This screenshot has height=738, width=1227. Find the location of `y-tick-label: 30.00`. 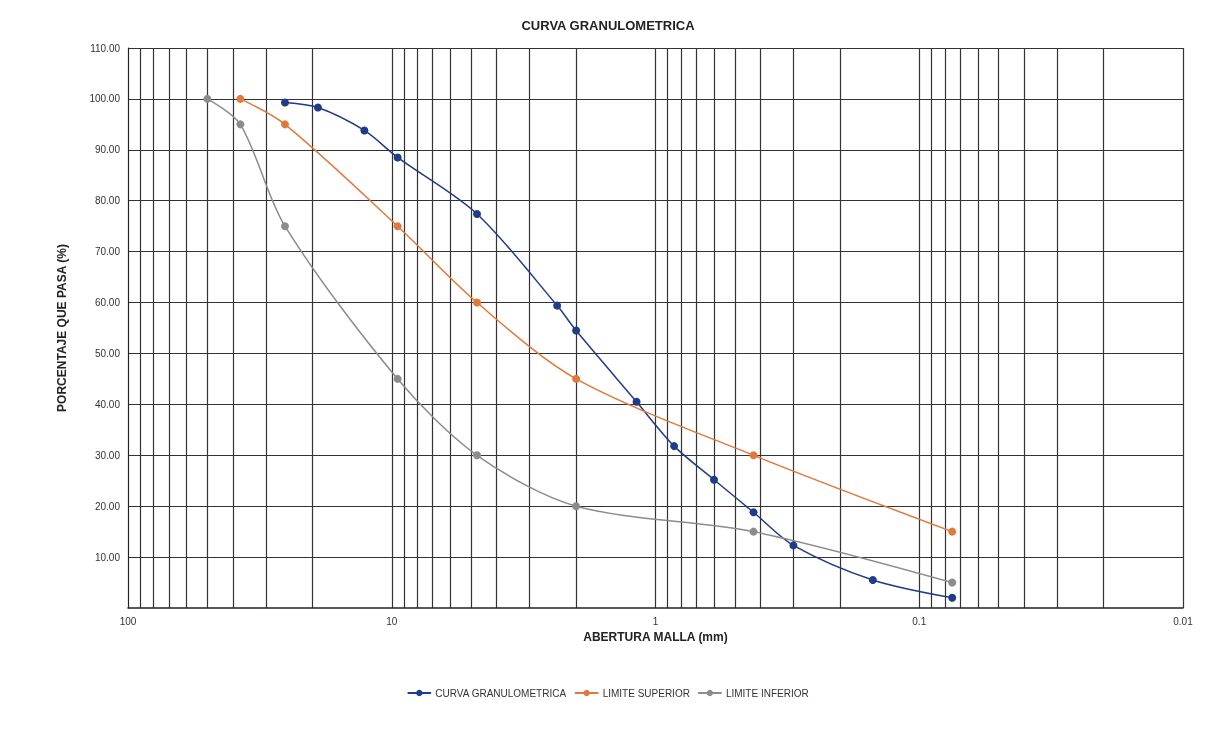

y-tick-label: 30.00 is located at coordinates (107, 455).